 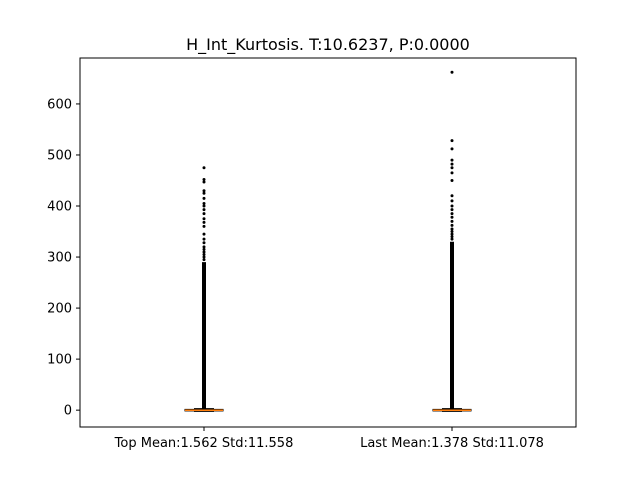 What do you see at coordinates (59, 309) in the screenshot?
I see `y-tick-label: 200` at bounding box center [59, 309].